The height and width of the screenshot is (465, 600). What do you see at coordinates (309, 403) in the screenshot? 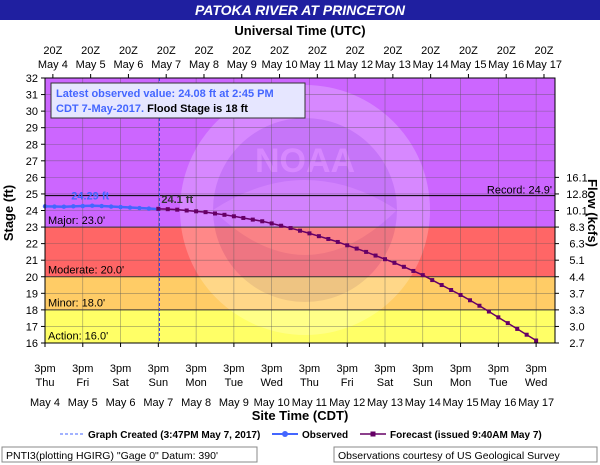
I see `bottom-tick-date: May 11` at bounding box center [309, 403].